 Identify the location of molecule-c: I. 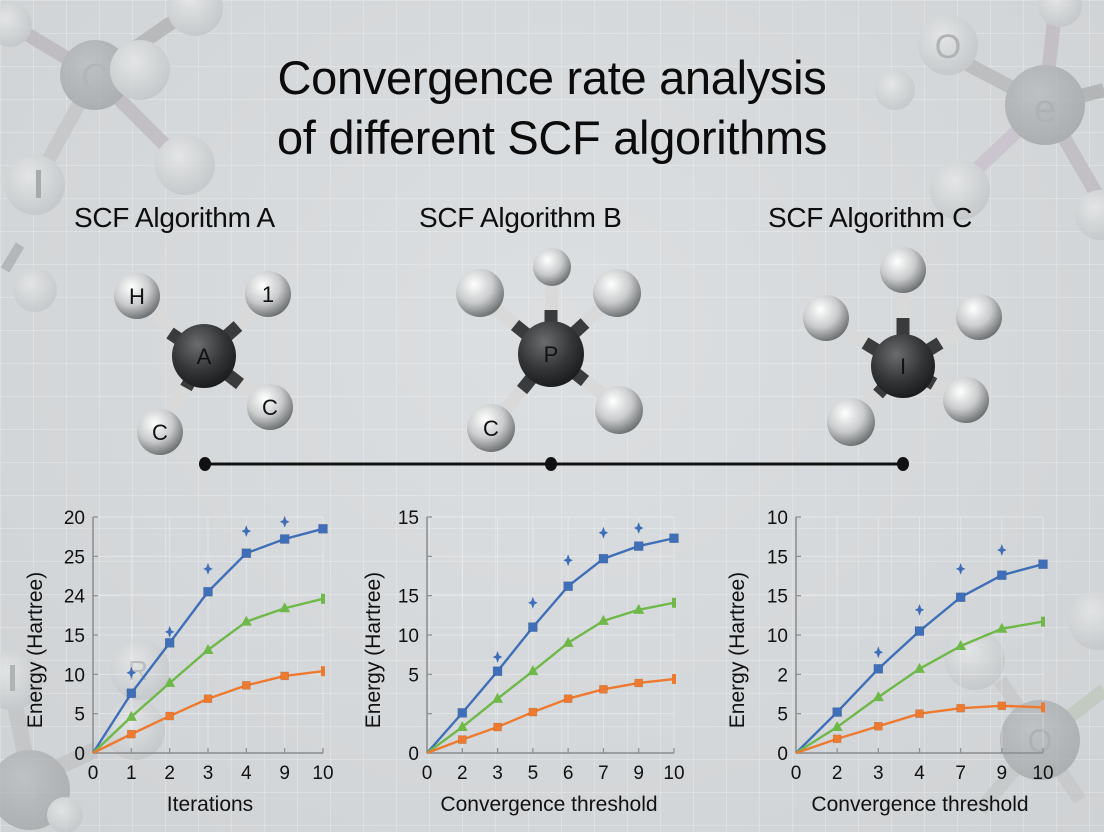
(902, 346).